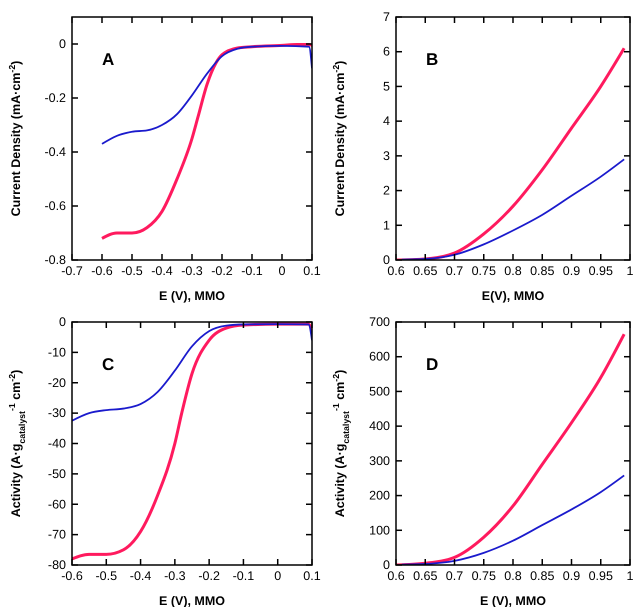  I want to click on y-tick-label: -10, so click(57, 352).